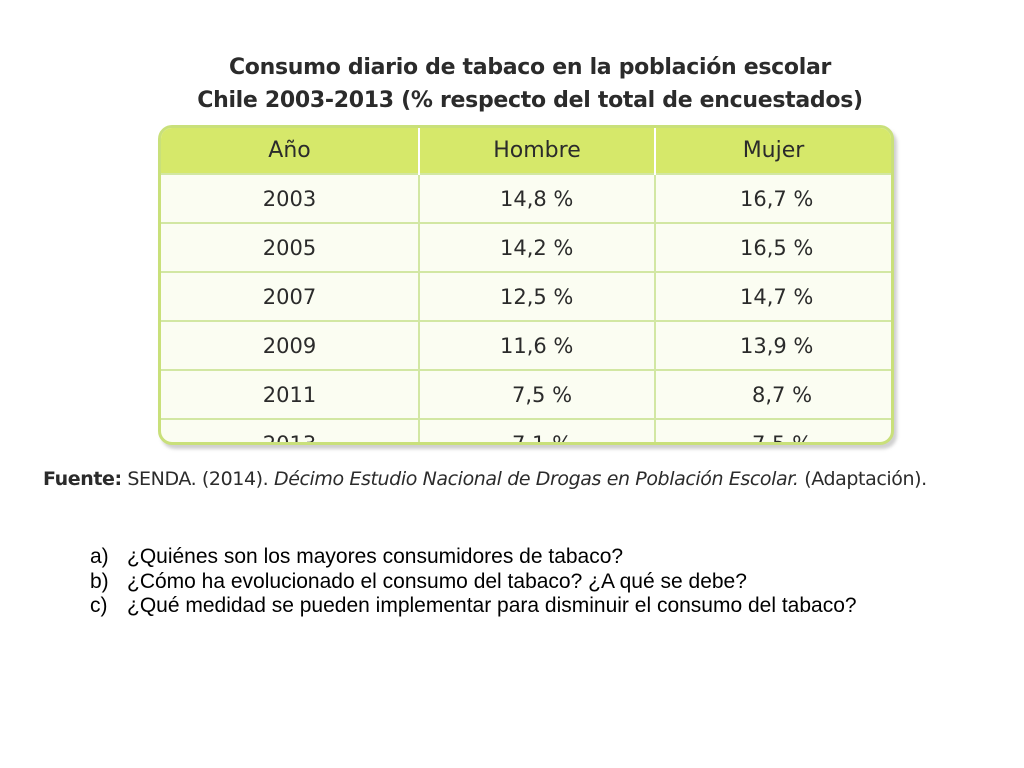 Image resolution: width=1024 pixels, height=768 pixels. What do you see at coordinates (537, 247) in the screenshot?
I see `cell-male: 14,2 %` at bounding box center [537, 247].